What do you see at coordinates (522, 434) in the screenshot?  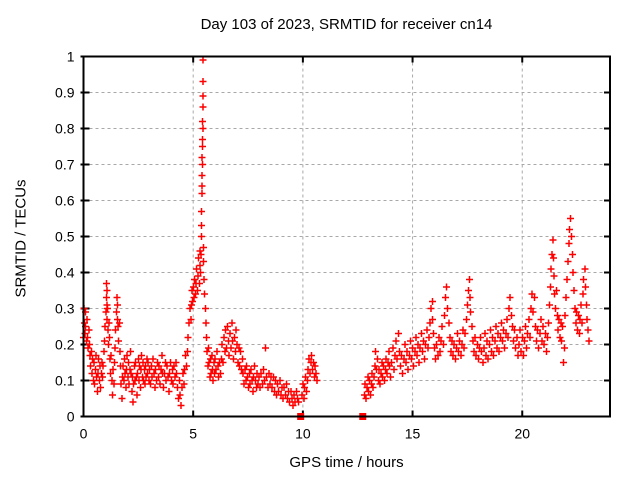 I see `x-tick-label: 20` at bounding box center [522, 434].